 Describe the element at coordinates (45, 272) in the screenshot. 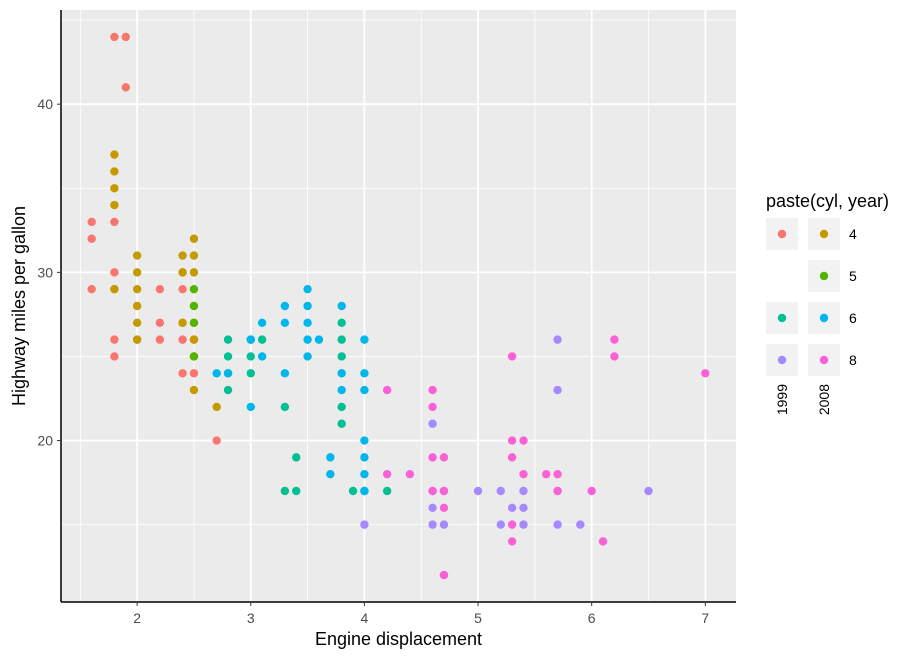

I see `y-tick-label: 30` at that location.